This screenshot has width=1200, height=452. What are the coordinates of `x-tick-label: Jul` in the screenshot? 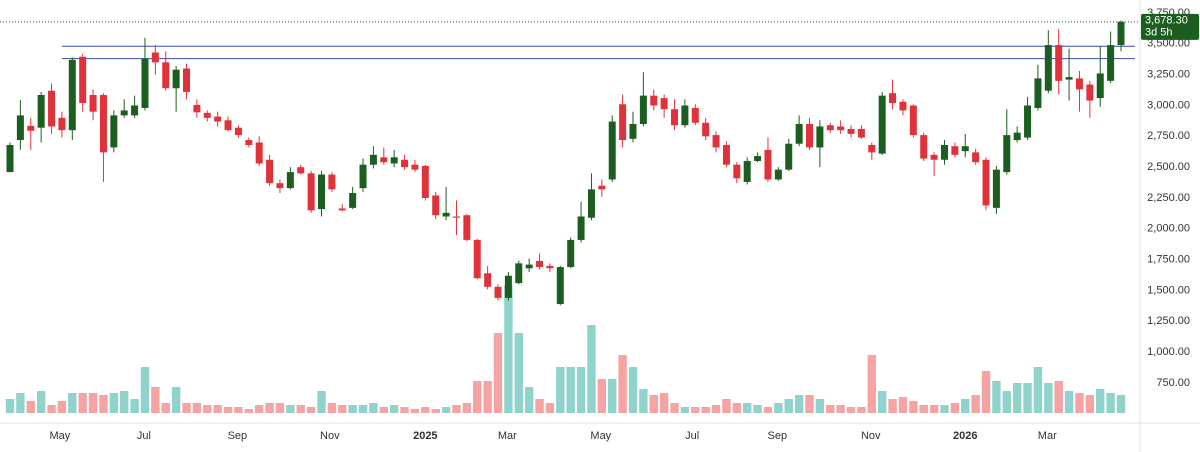 It's located at (692, 436).